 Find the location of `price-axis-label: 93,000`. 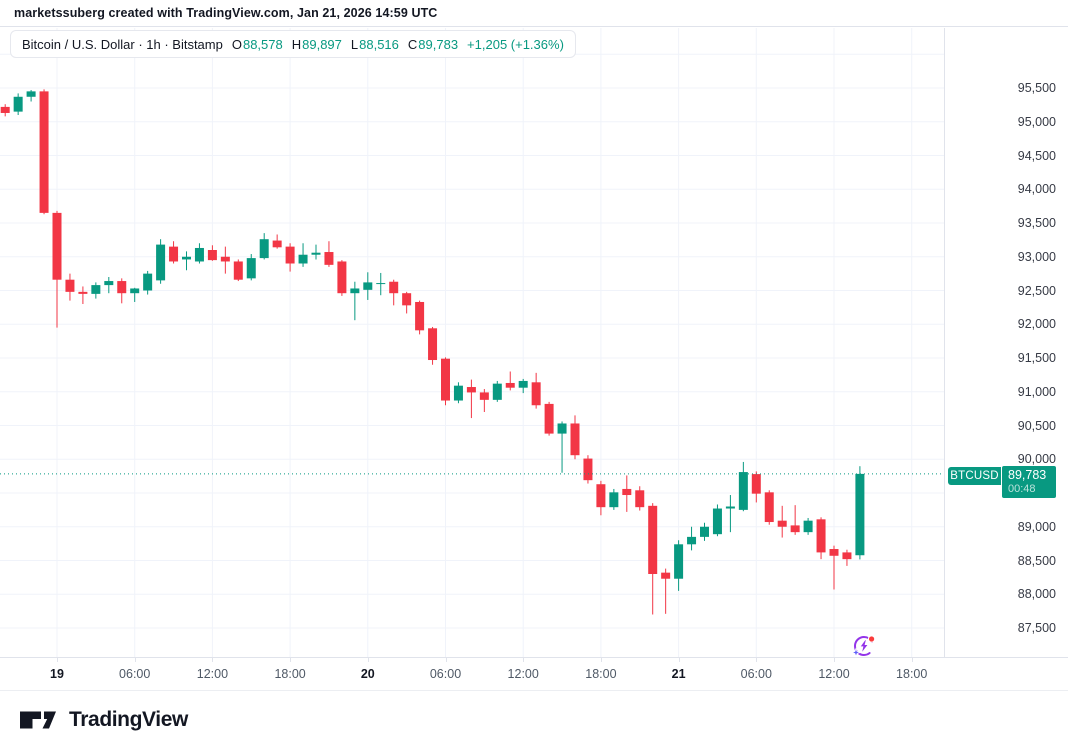

price-axis-label: 93,000 is located at coordinates (1036, 256).